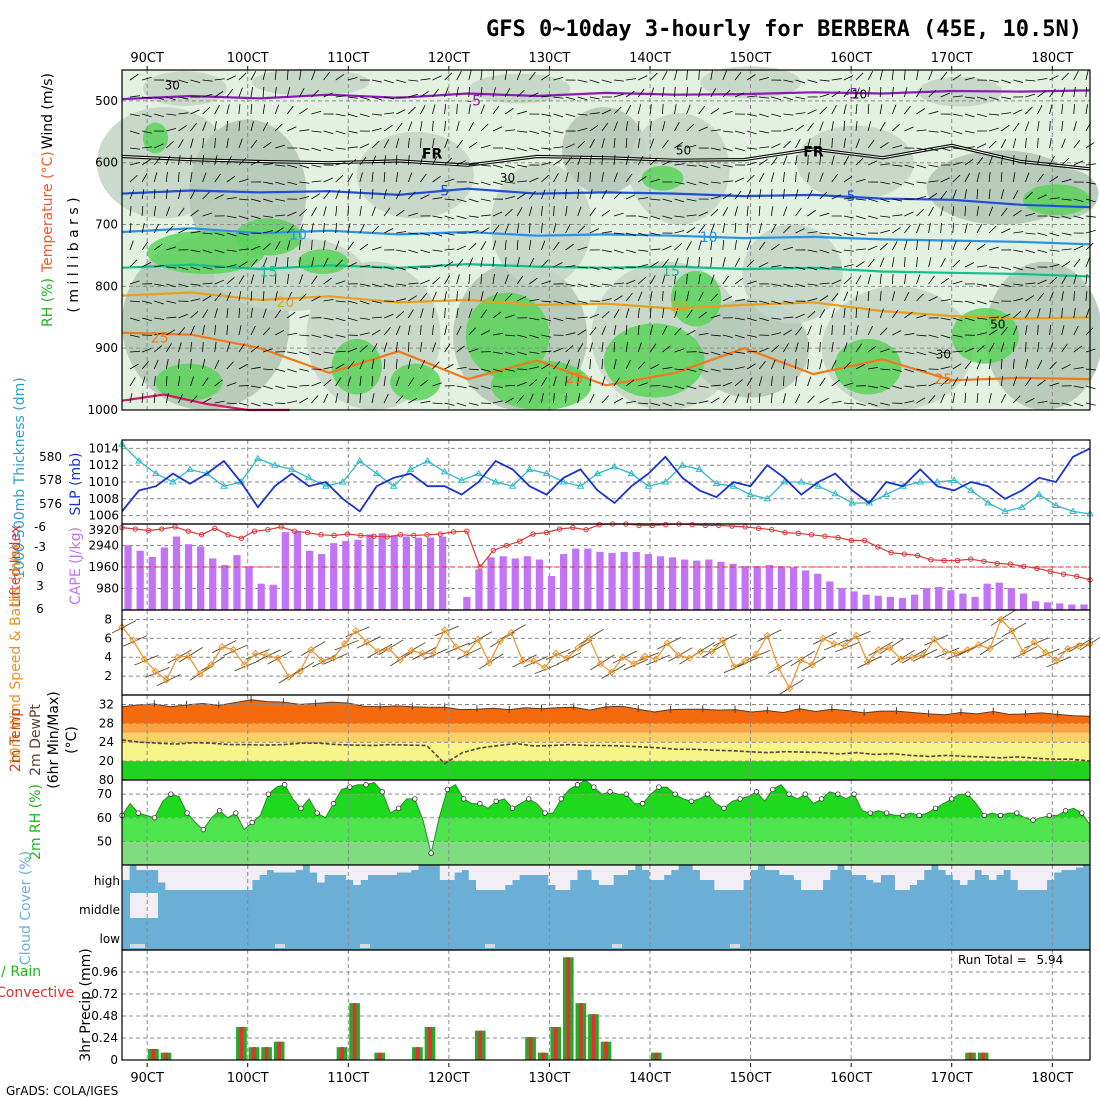 This screenshot has height=1100, width=1100. Describe the element at coordinates (716, 483) in the screenshot. I see `slp-marker` at that location.